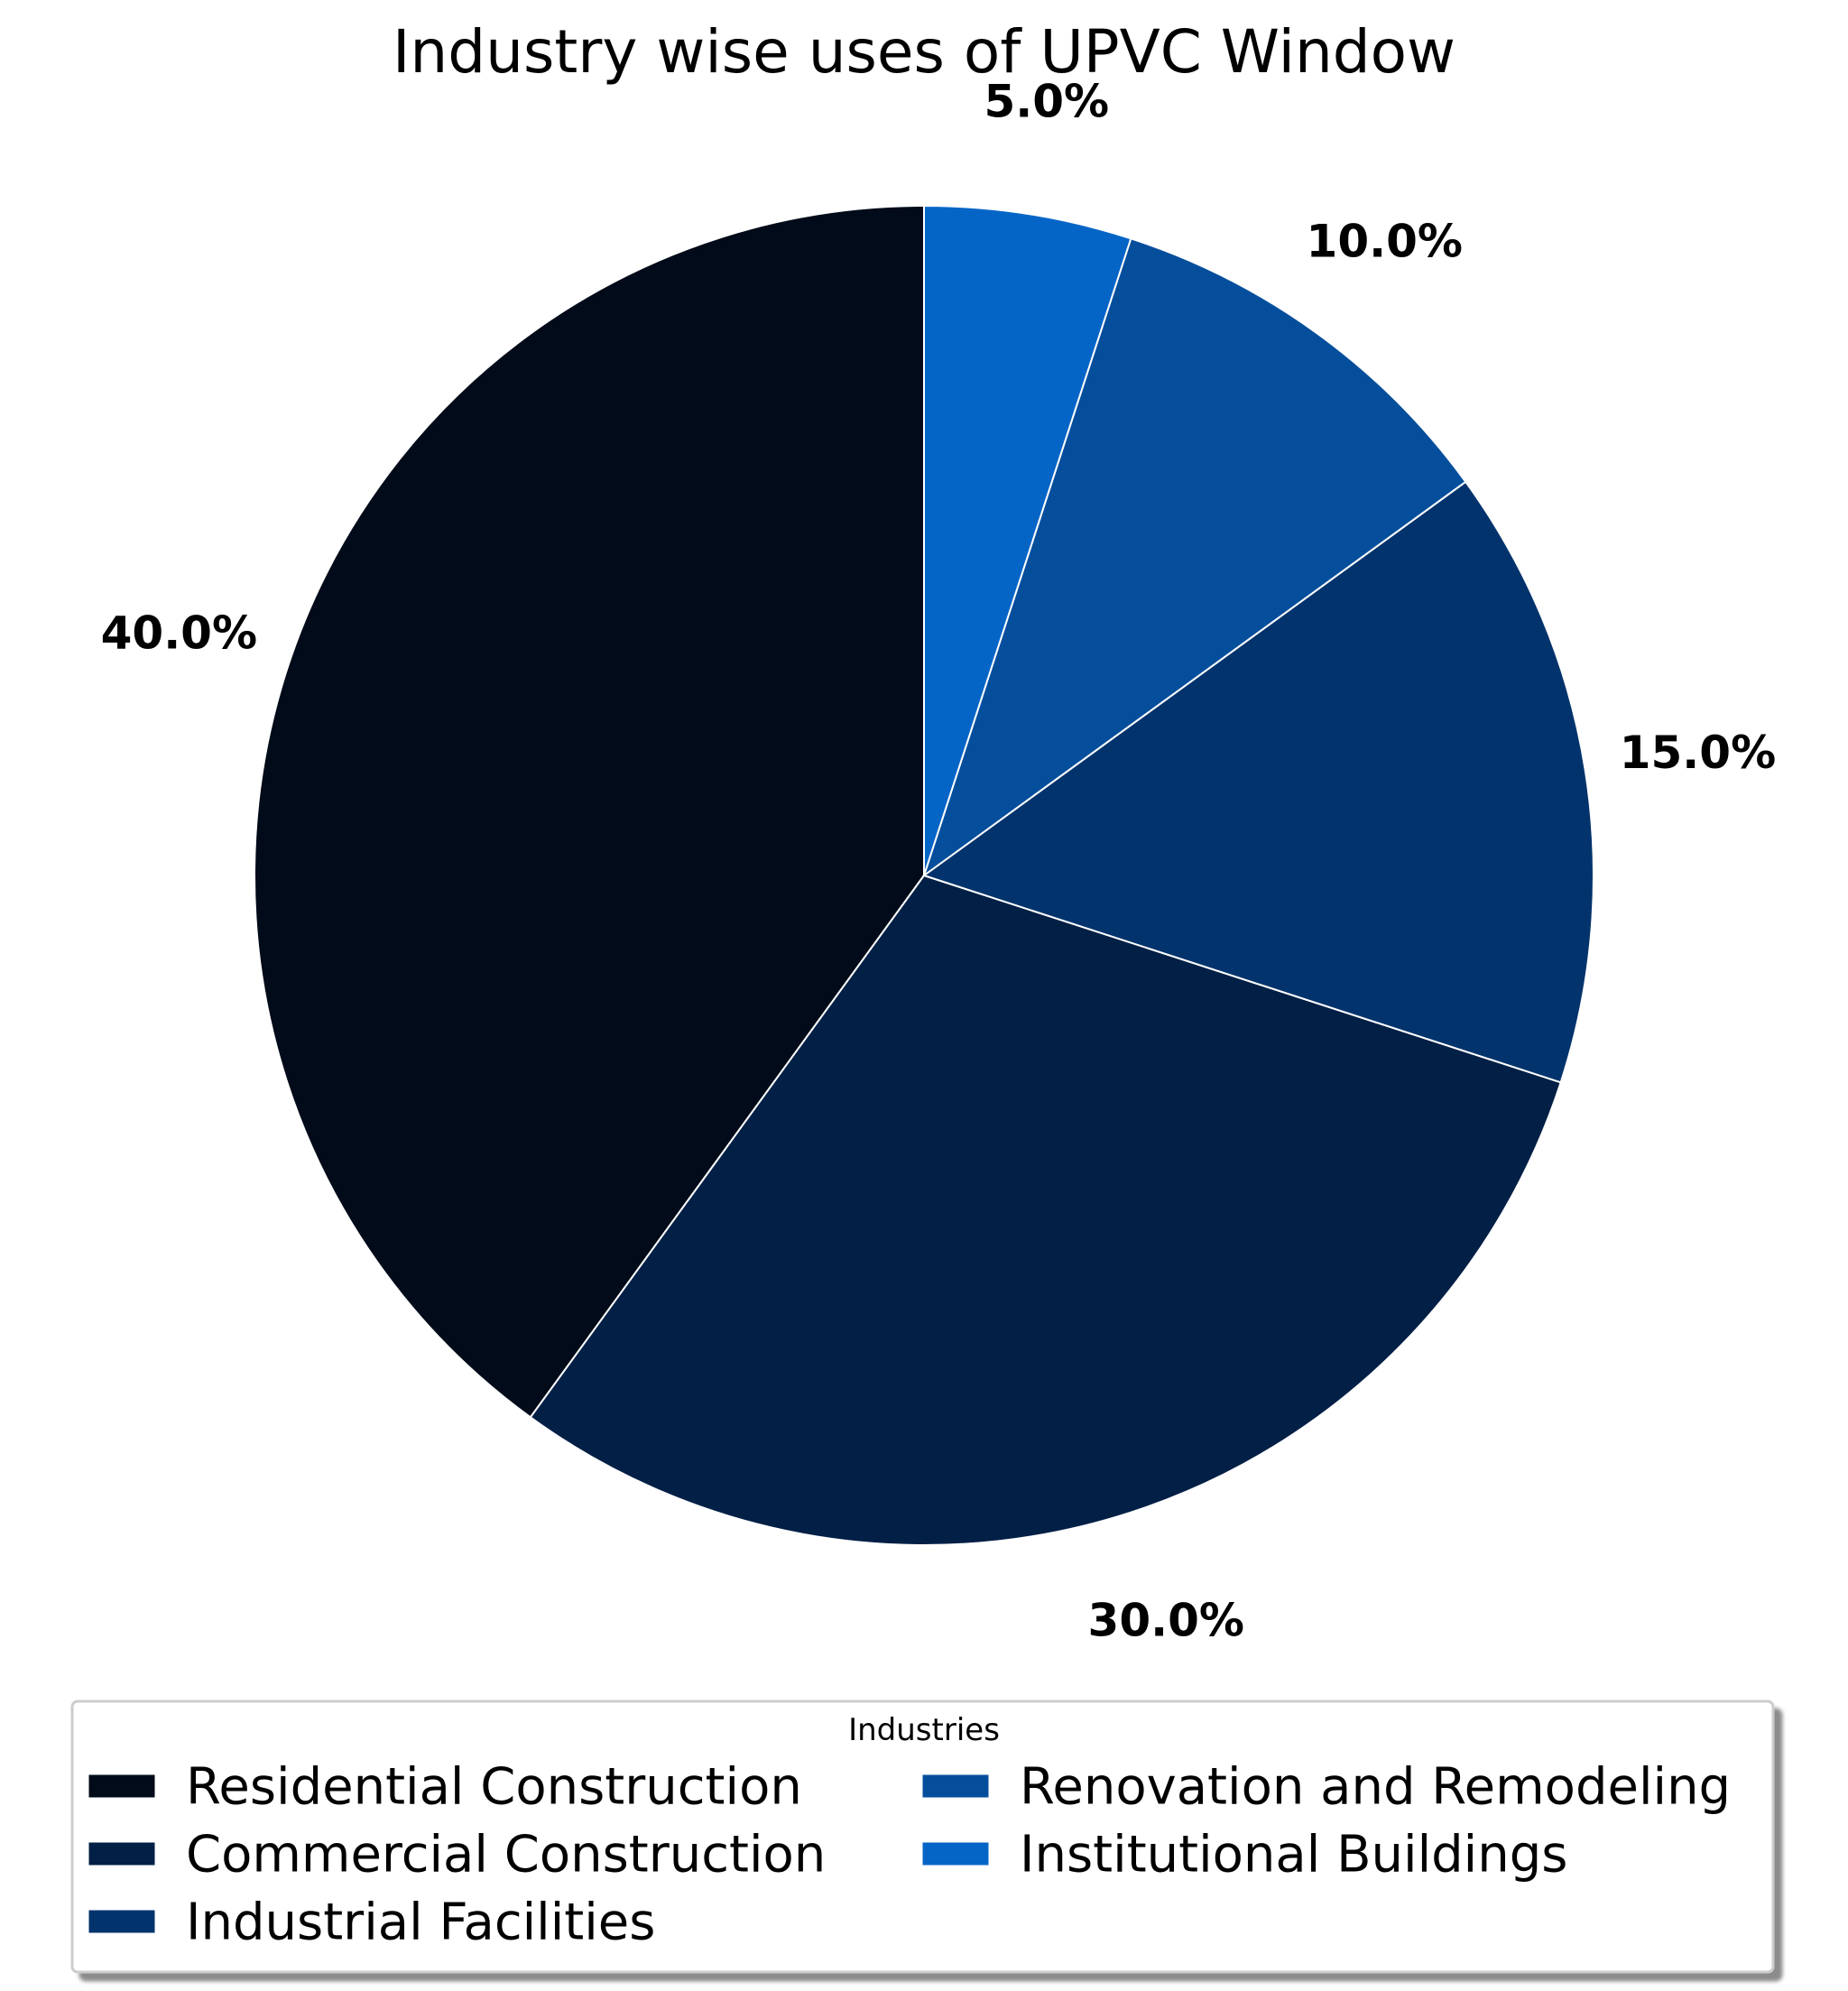 The image size is (1848, 1991). I want to click on pie-label-commercial-construction: 30.0%, so click(1166, 1621).